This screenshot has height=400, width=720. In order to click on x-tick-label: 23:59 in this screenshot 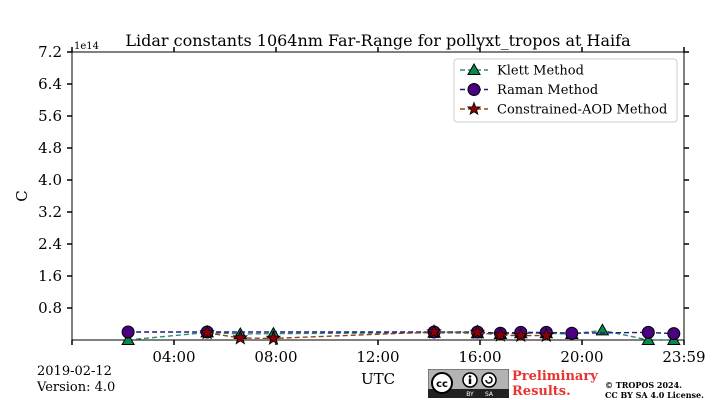, I will do `click(683, 357)`.